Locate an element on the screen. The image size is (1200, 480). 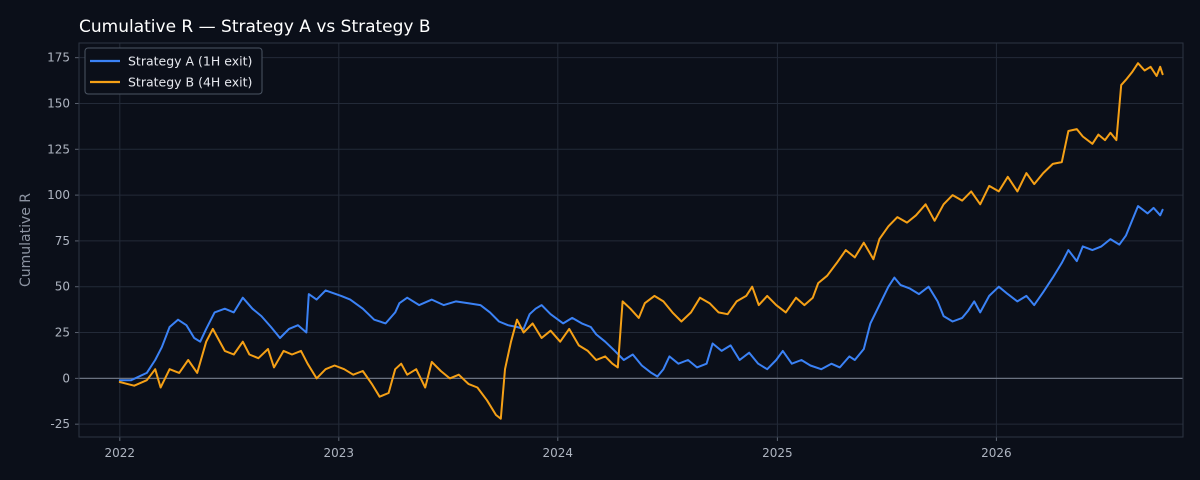
chart-title: Cumulative R — Strategy A vs Strategy B is located at coordinates (255, 27).